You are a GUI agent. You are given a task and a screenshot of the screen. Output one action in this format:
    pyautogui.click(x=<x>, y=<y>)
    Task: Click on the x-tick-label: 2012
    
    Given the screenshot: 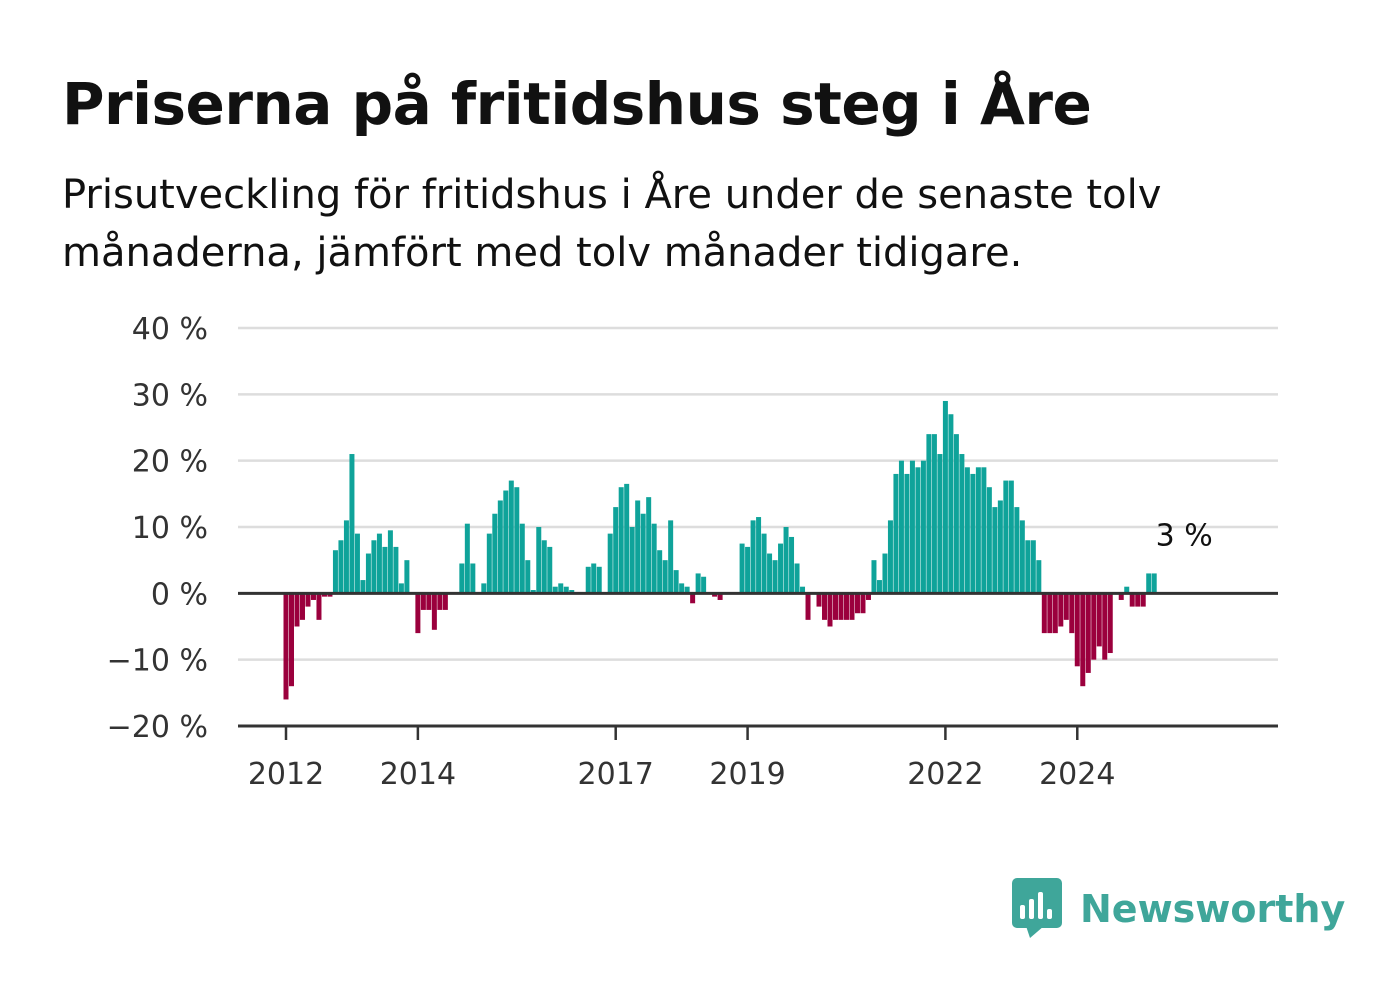 What is the action you would take?
    pyautogui.click(x=286, y=774)
    